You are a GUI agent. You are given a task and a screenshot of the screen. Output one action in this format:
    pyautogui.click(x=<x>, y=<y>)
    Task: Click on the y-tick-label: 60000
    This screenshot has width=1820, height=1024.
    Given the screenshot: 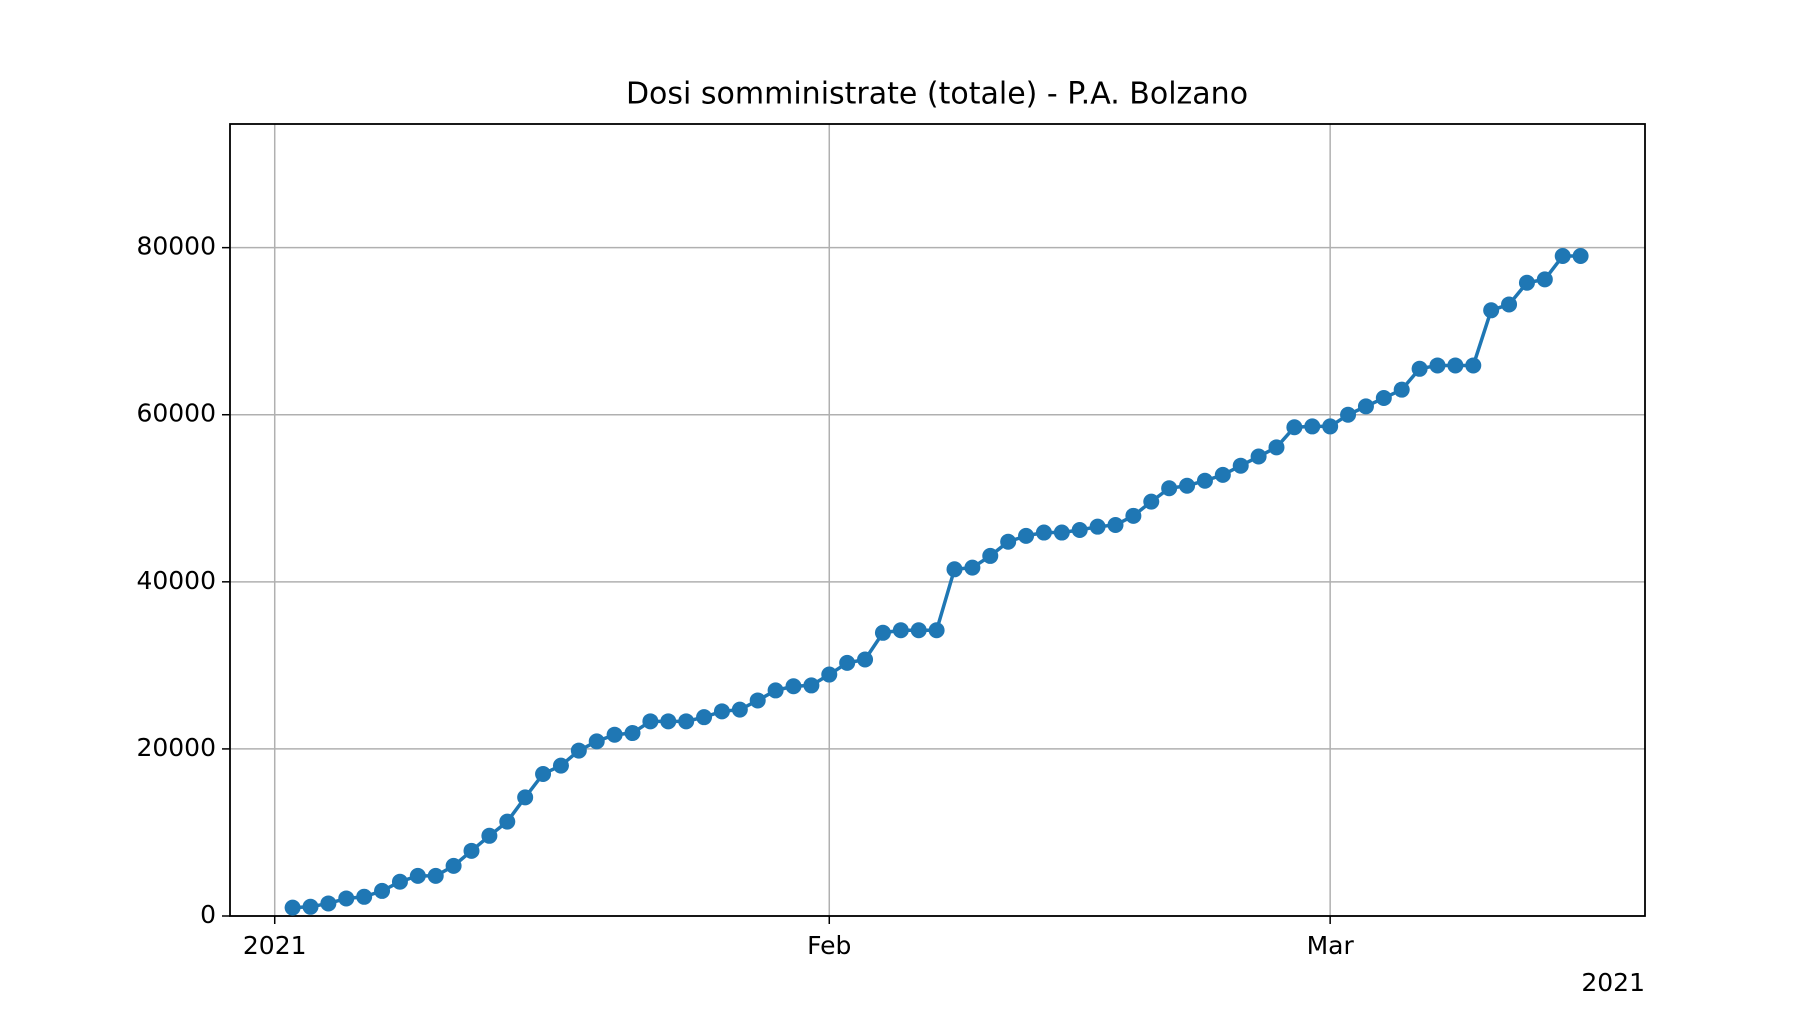 What is the action you would take?
    pyautogui.click(x=176, y=413)
    